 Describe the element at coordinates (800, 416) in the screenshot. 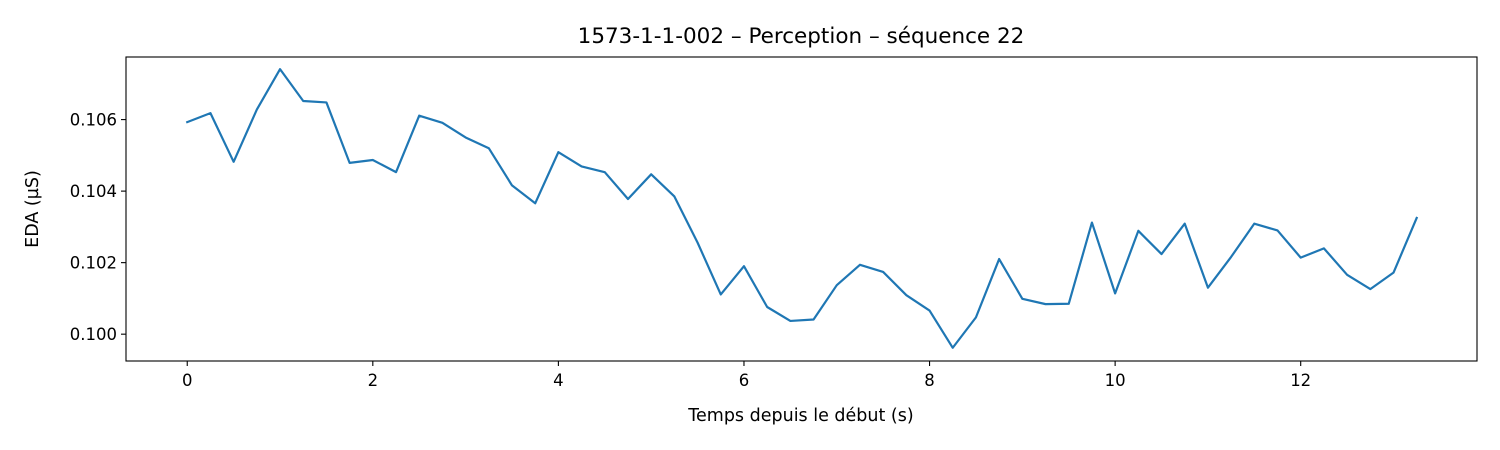

I see `x-axis-label: Temps depuis le début (s)` at that location.